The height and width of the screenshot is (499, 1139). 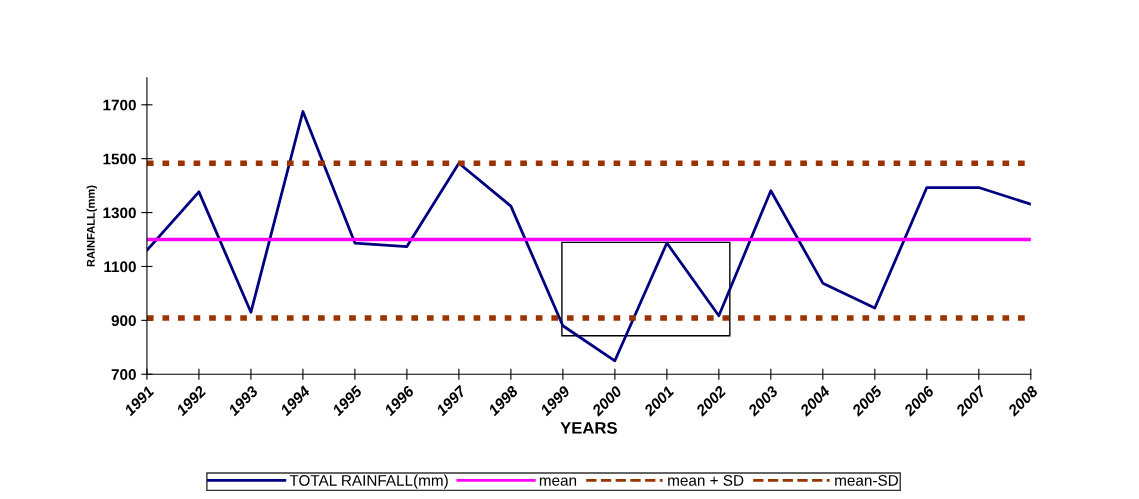 I want to click on y-tick-label: 1100, so click(x=120, y=267).